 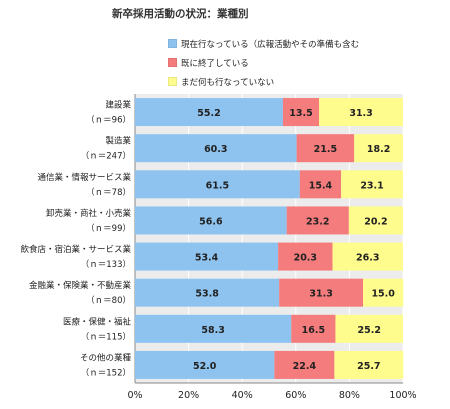 I want to click on legend-label: 現在行なっている（広報活動やその準備も含む, so click(x=270, y=44).